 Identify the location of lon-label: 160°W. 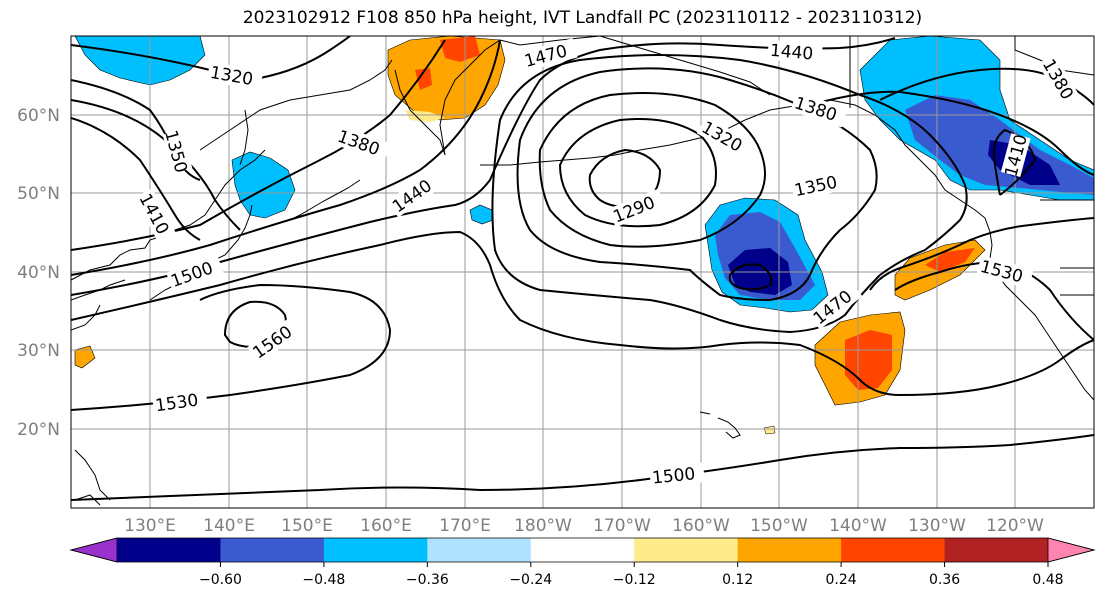
(701, 526).